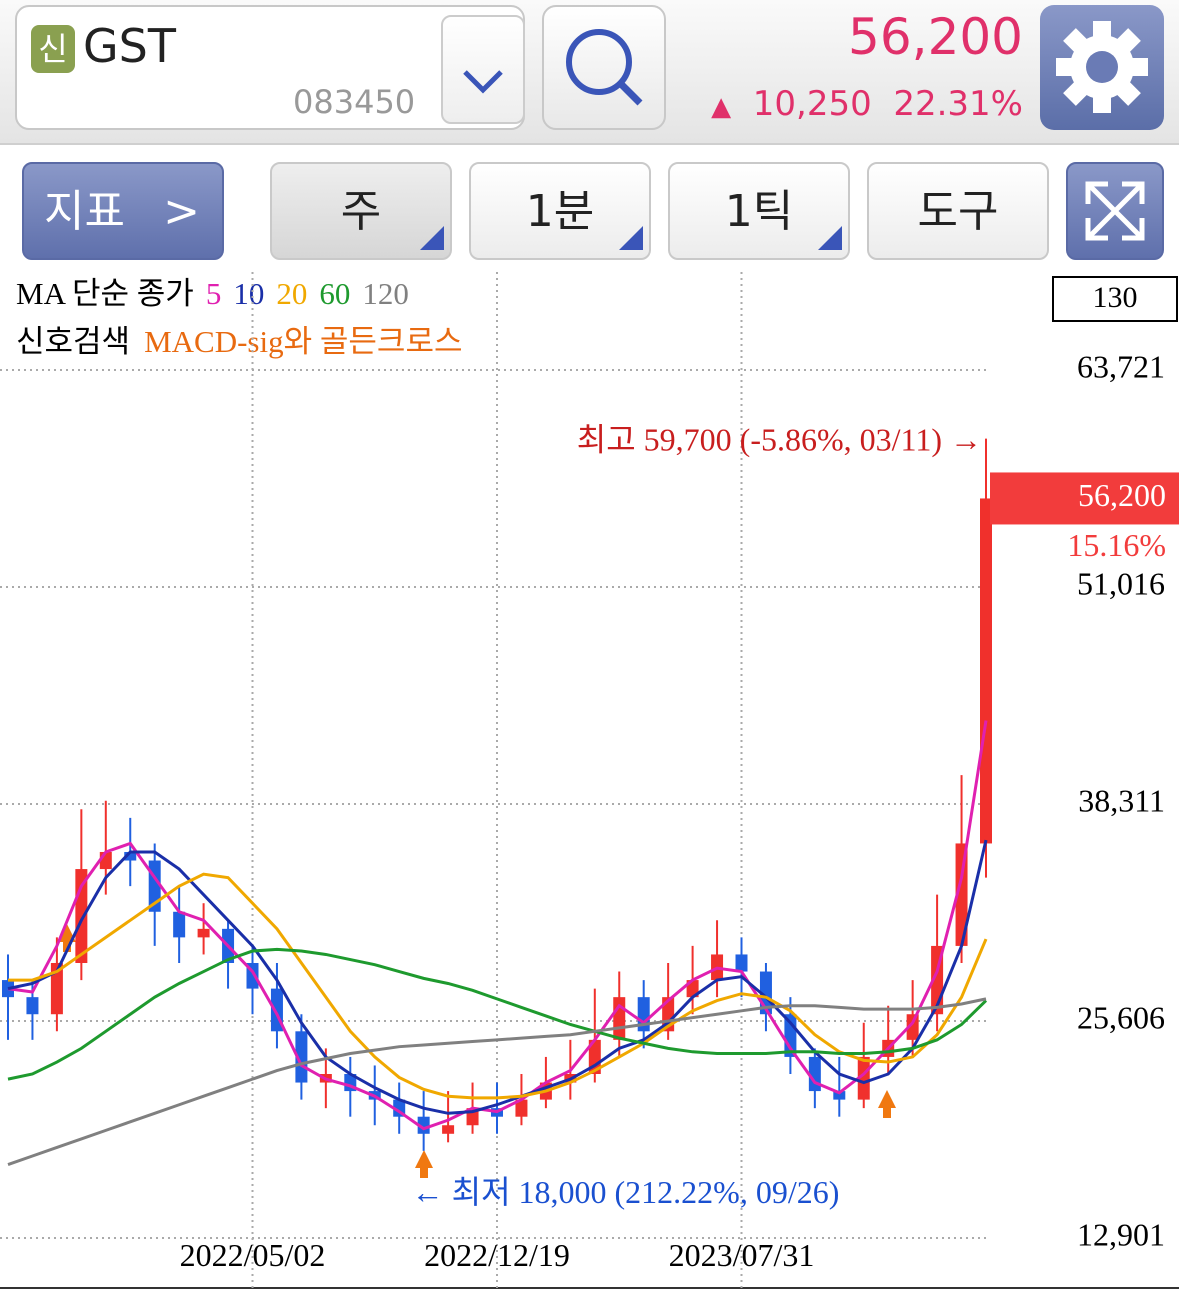 This screenshot has height=1290, width=1179. I want to click on expand-icon, so click(1115, 211).